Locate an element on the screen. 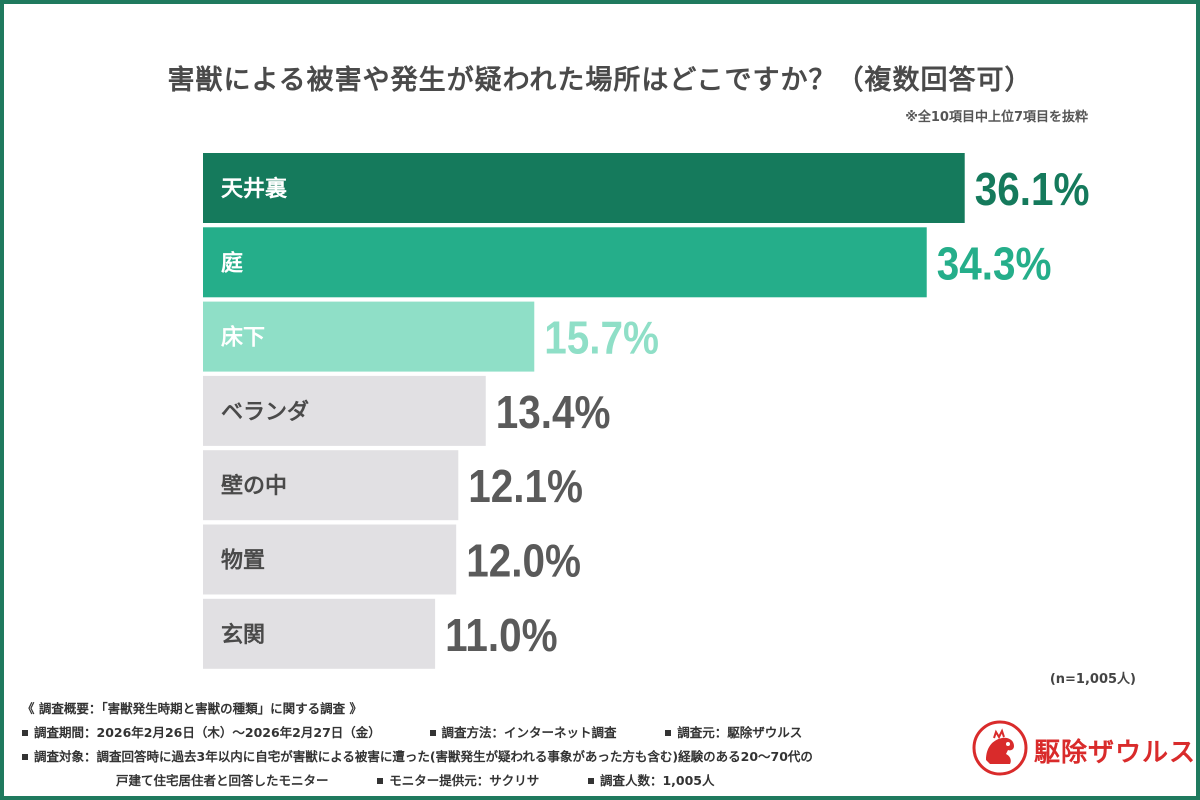  category-label-7: 玄関 is located at coordinates (243, 635).